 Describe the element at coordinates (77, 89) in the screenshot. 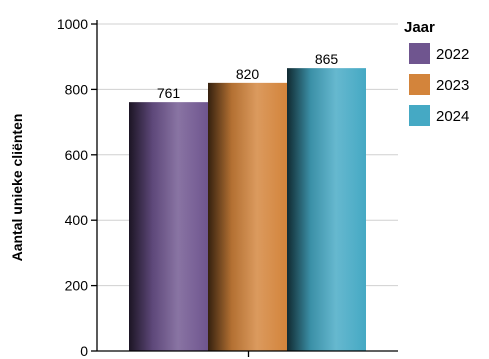

I see `y-tick-label: 800` at that location.